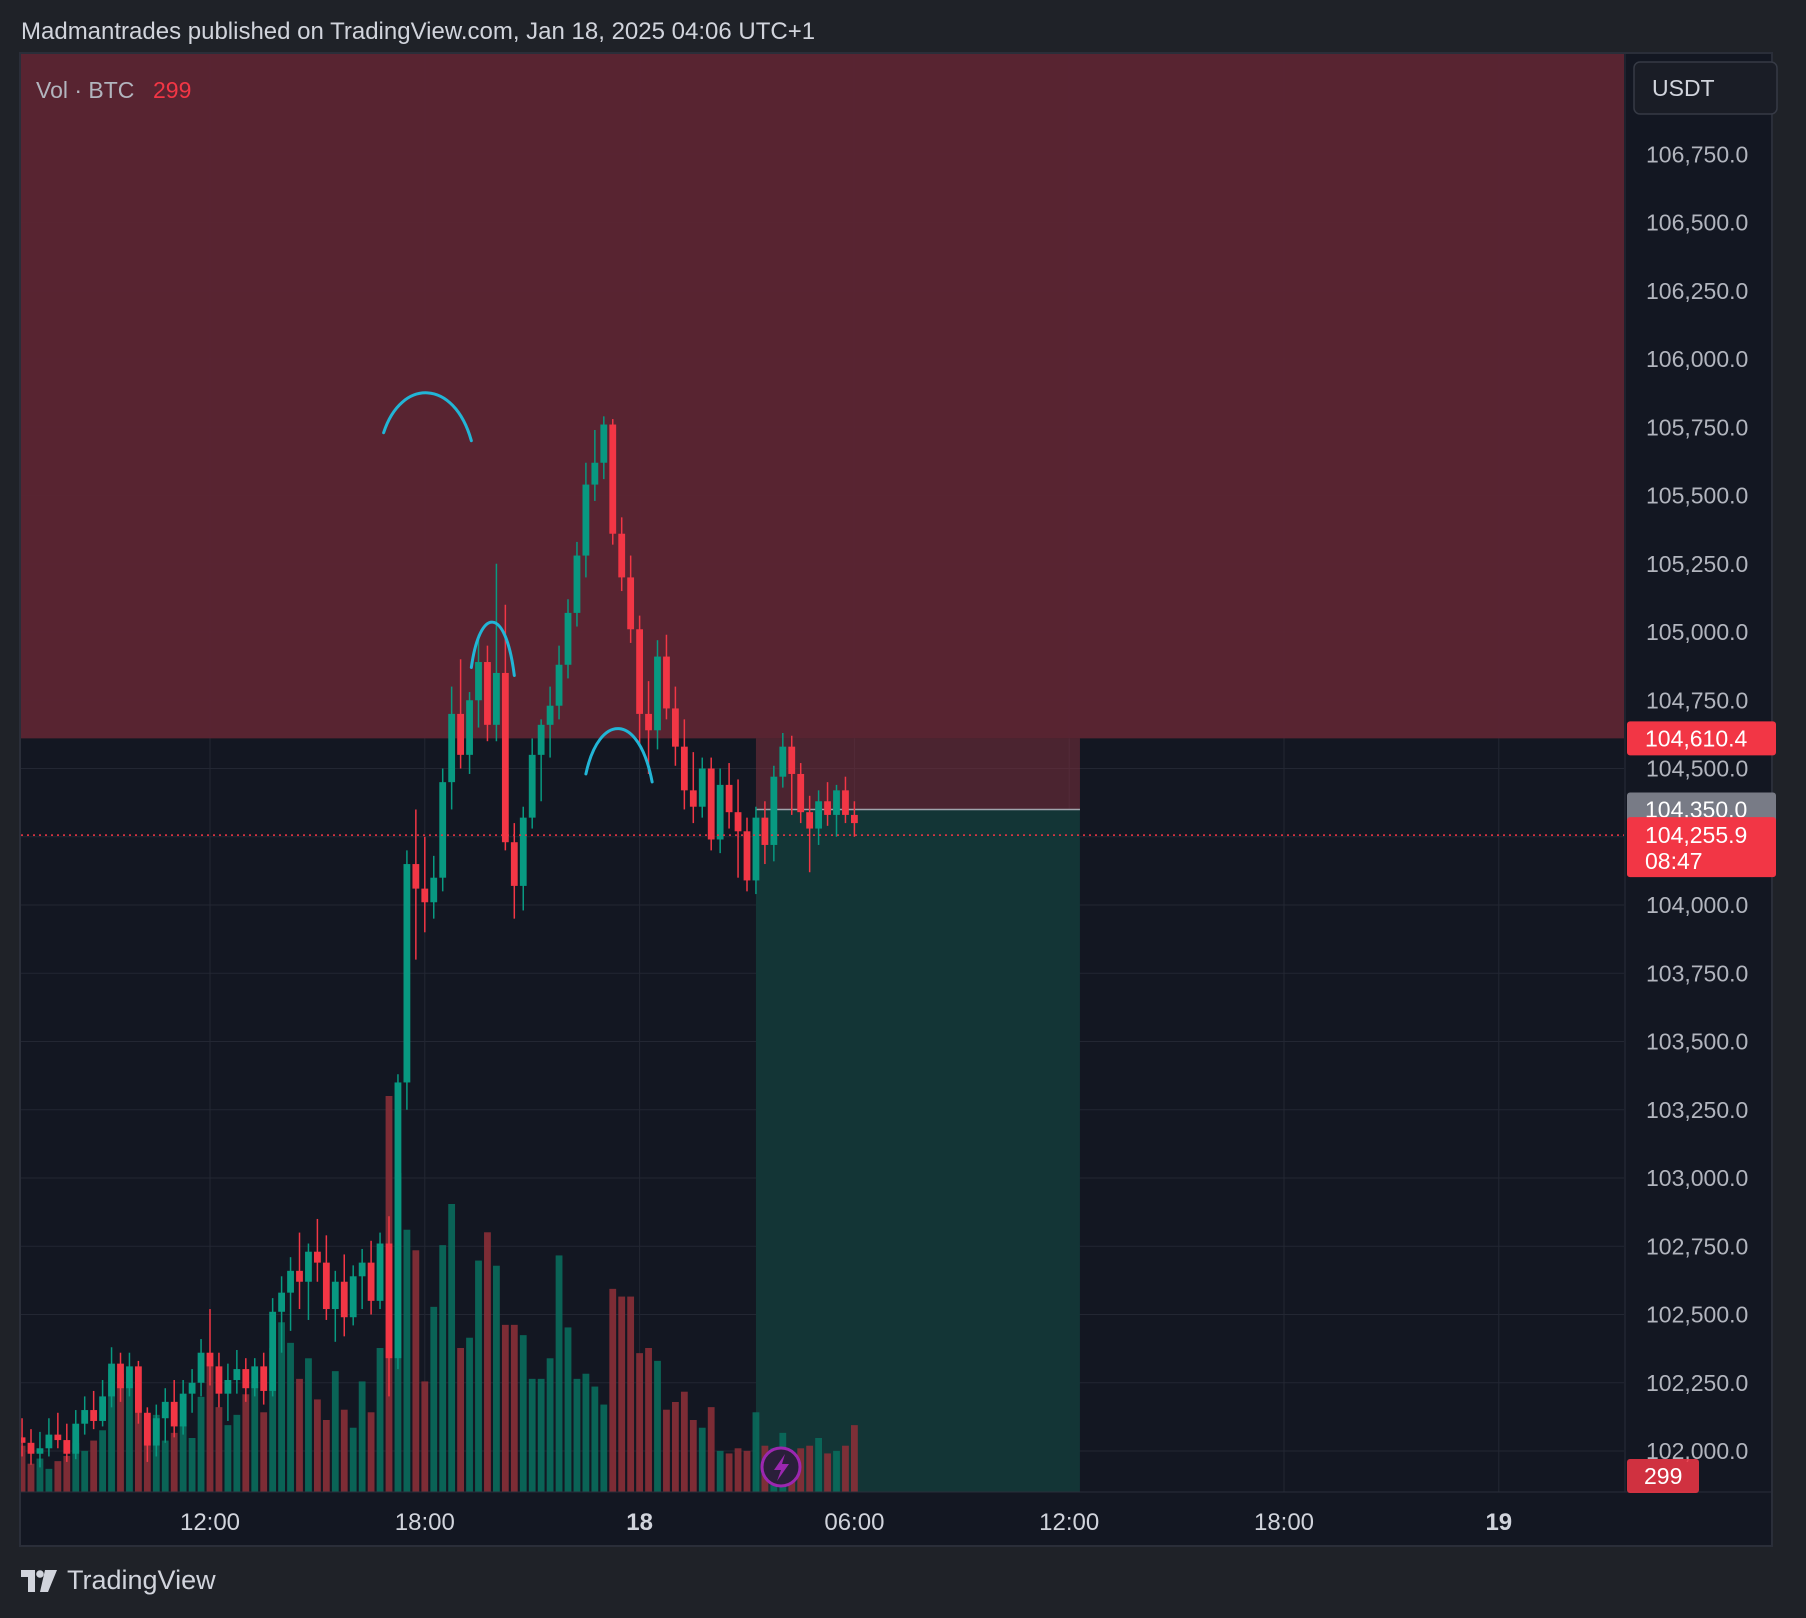 The image size is (1806, 1618). I want to click on annotation-layer, so click(518, 587).